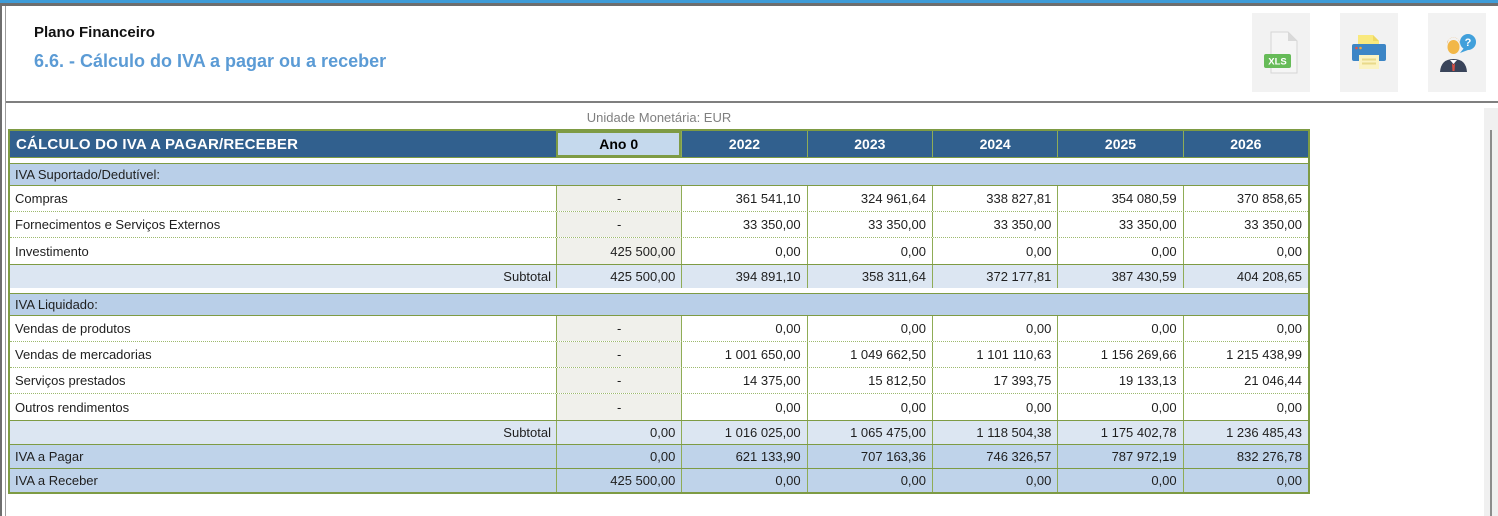 Image resolution: width=1498 pixels, height=516 pixels. What do you see at coordinates (73, 328) in the screenshot?
I see `row-label: Vendas de produtos` at bounding box center [73, 328].